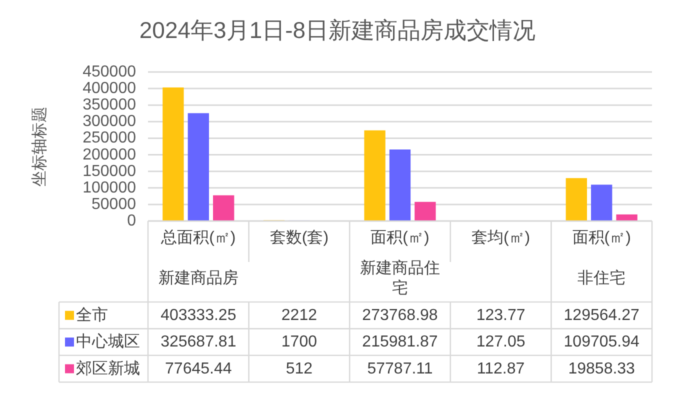 The image size is (675, 406). I want to click on y-tick-label: 50000, so click(114, 204).